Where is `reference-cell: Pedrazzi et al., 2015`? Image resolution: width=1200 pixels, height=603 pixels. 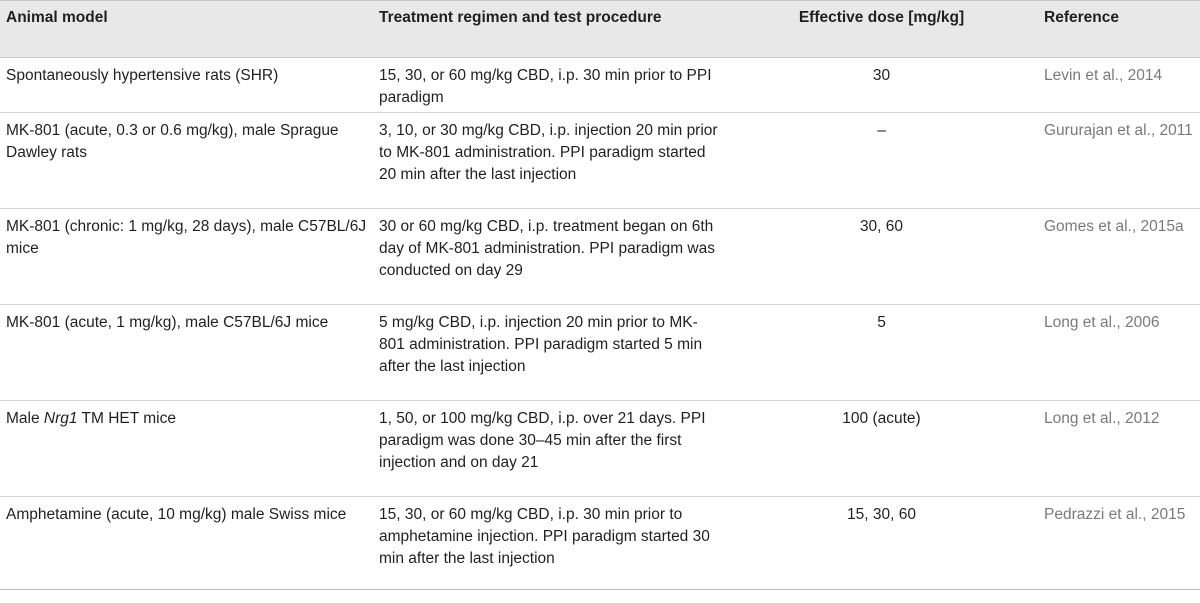
reference-cell: Pedrazzi et al., 2015 is located at coordinates (1119, 543).